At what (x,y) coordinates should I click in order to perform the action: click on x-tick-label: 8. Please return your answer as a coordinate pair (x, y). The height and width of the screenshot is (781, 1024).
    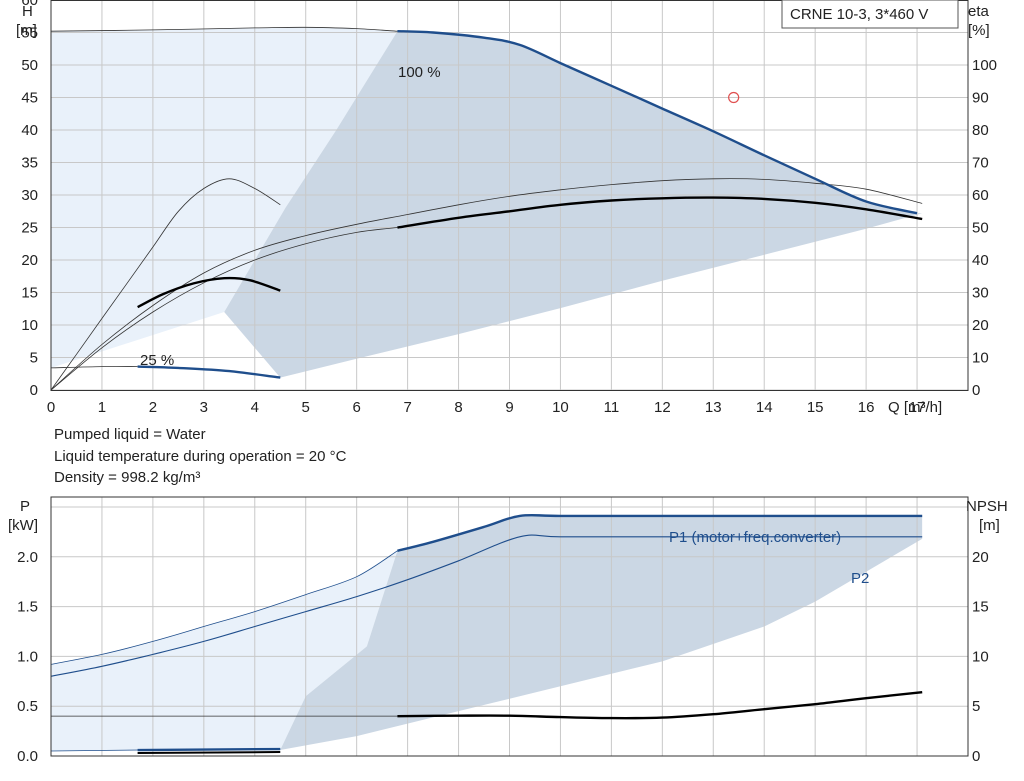
    Looking at the image, I should click on (458, 407).